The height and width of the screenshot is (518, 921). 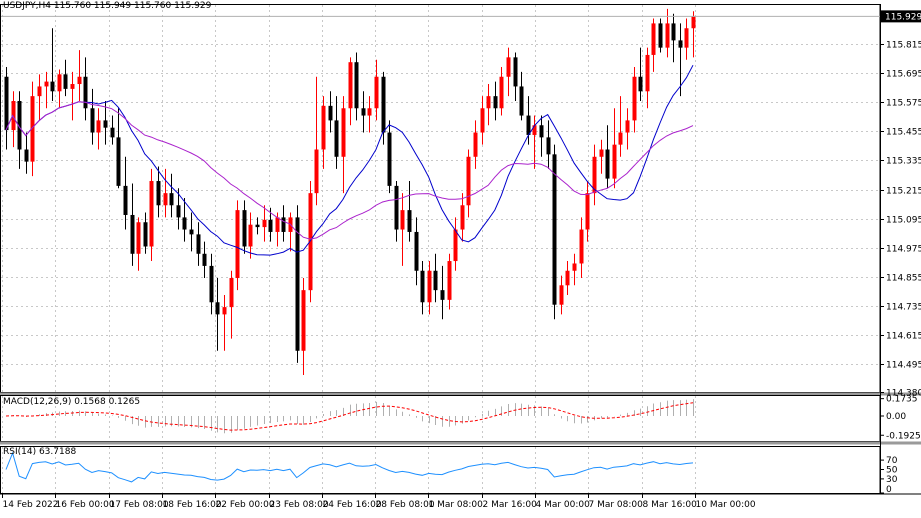 What do you see at coordinates (892, 480) in the screenshot?
I see `rsi-tick-label: 30` at bounding box center [892, 480].